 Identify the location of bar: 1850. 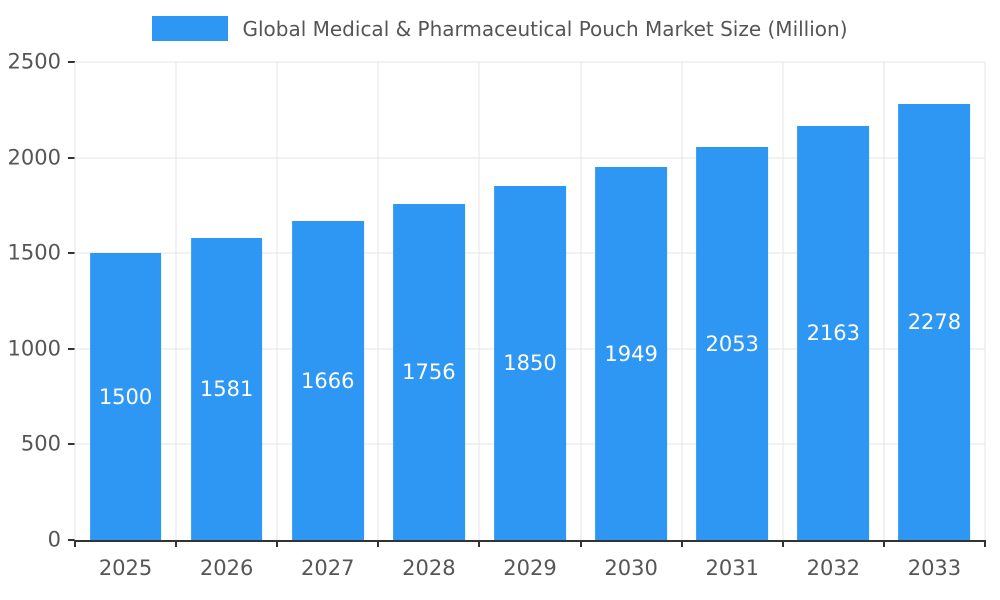
(530, 363).